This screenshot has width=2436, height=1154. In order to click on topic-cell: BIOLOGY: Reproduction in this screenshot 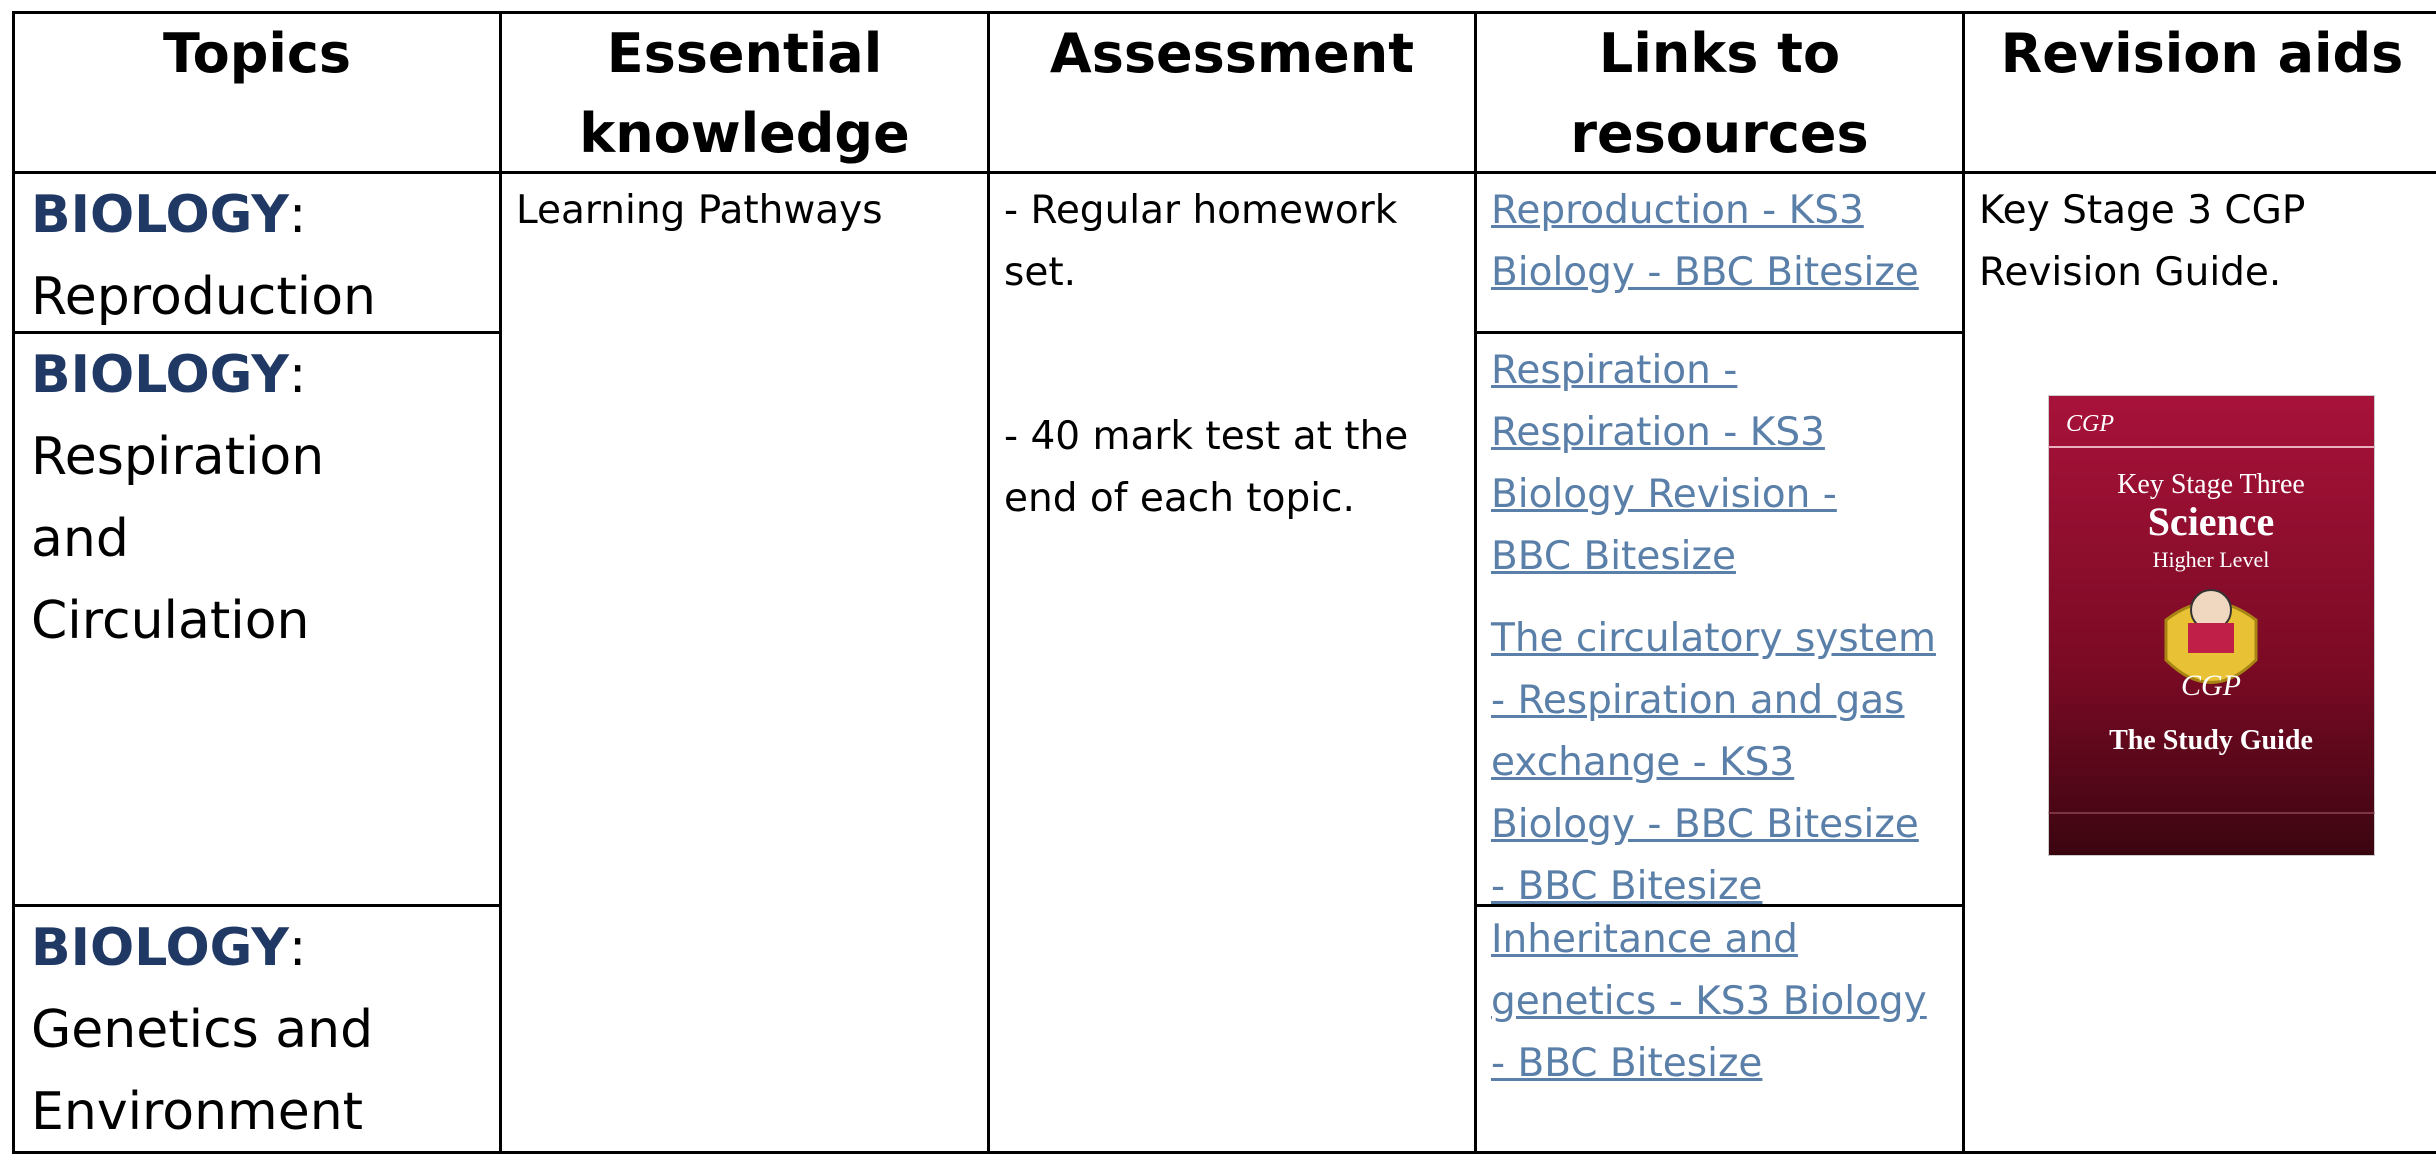, I will do `click(257, 252)`.